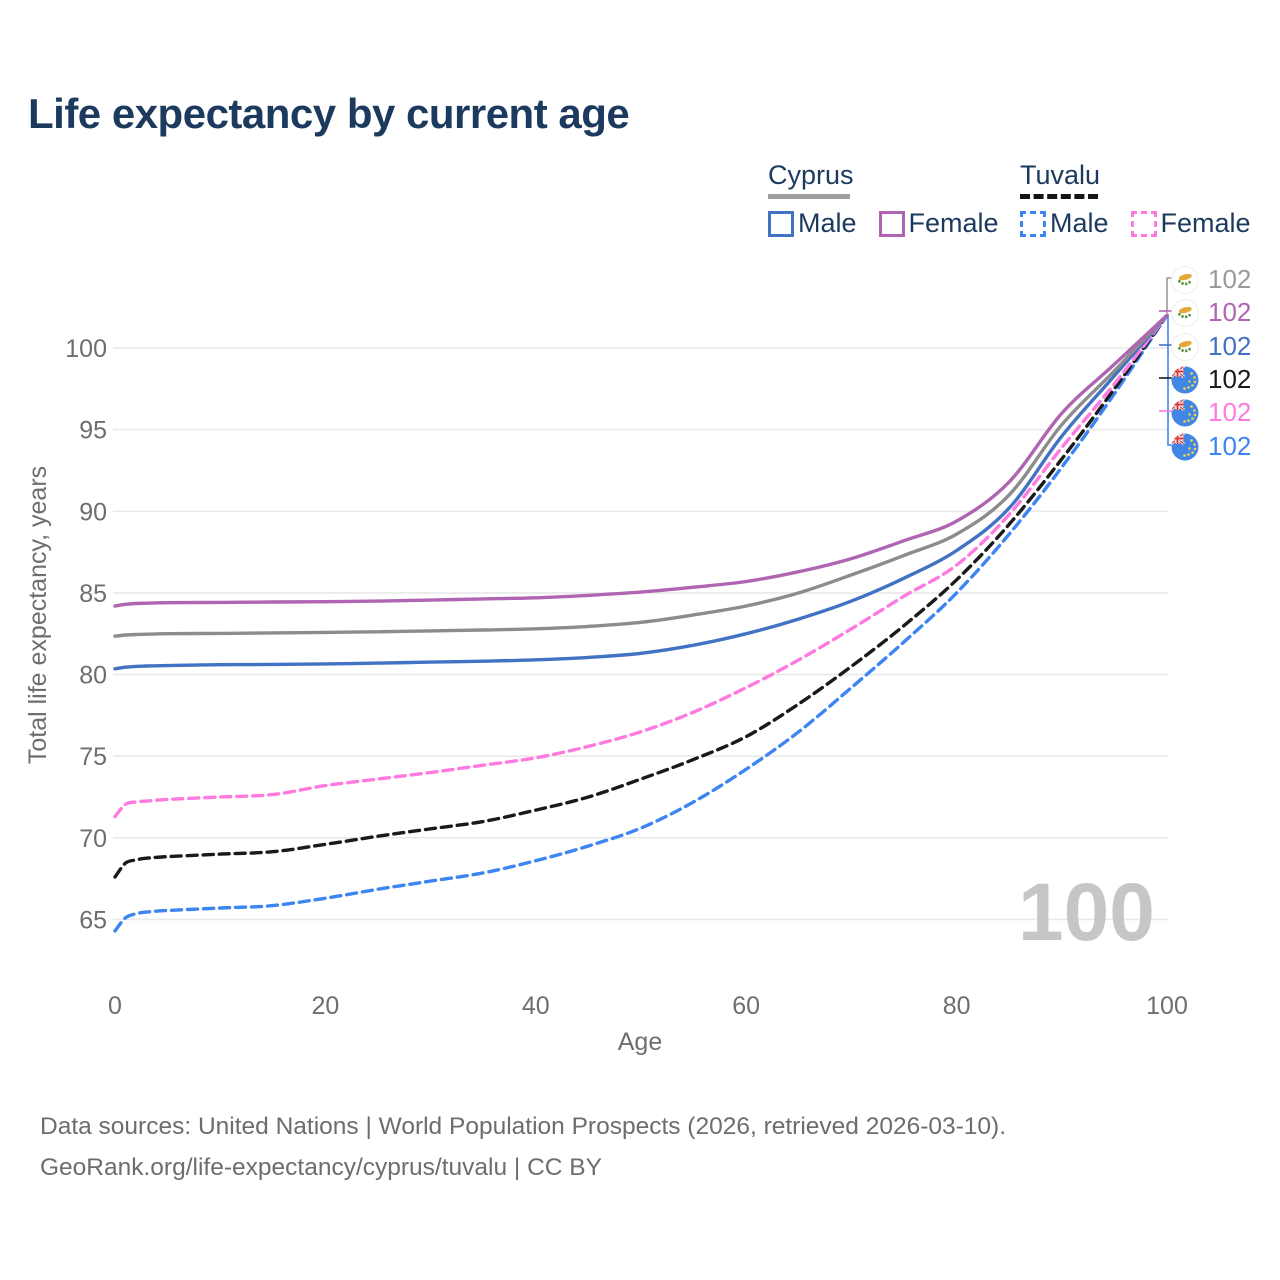 The width and height of the screenshot is (1280, 1280). Describe the element at coordinates (38, 615) in the screenshot. I see `y-axis-title: Total life expectancy, years` at that location.